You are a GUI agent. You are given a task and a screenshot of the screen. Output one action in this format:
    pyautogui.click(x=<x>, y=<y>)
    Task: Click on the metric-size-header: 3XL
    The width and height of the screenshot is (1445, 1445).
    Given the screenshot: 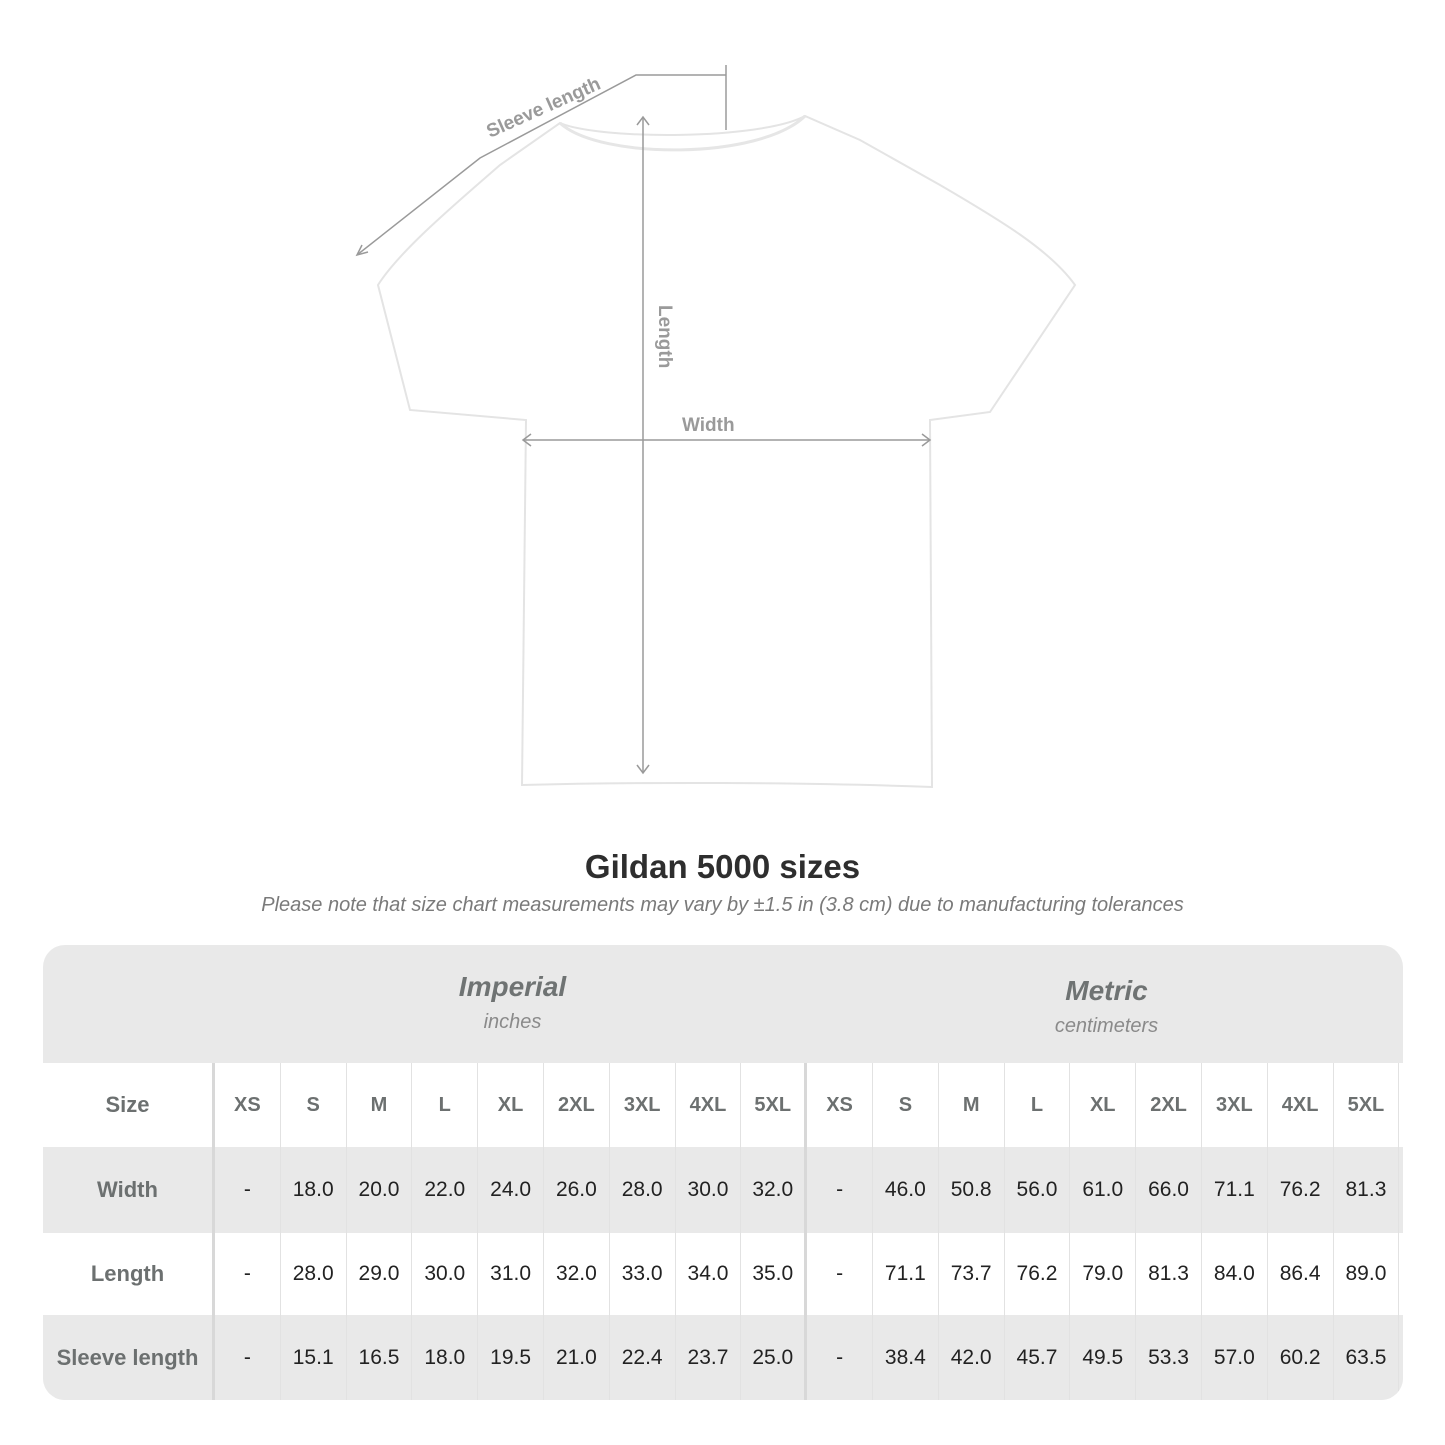 What is the action you would take?
    pyautogui.click(x=1235, y=1105)
    